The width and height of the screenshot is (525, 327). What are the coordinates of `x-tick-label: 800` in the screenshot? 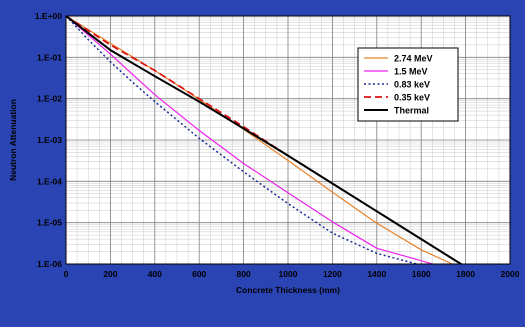 It's located at (244, 274).